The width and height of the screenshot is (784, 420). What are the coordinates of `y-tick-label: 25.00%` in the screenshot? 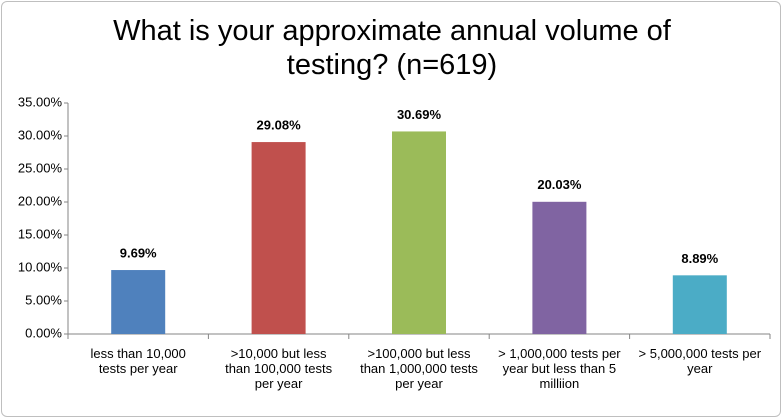 It's located at (40, 167).